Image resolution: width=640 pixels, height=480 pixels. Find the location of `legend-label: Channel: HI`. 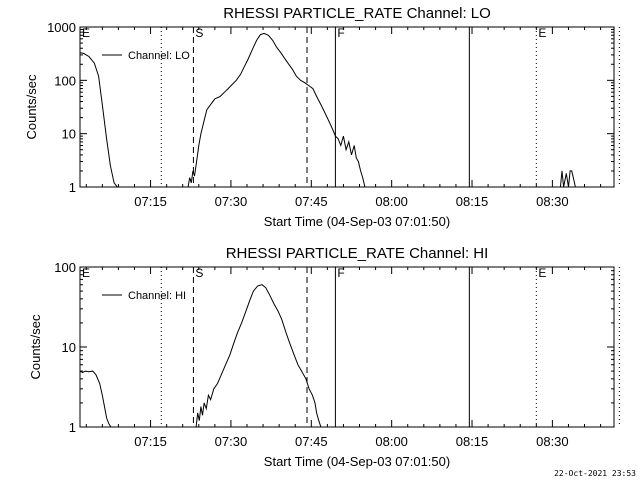

legend-label: Channel: HI is located at coordinates (157, 296).